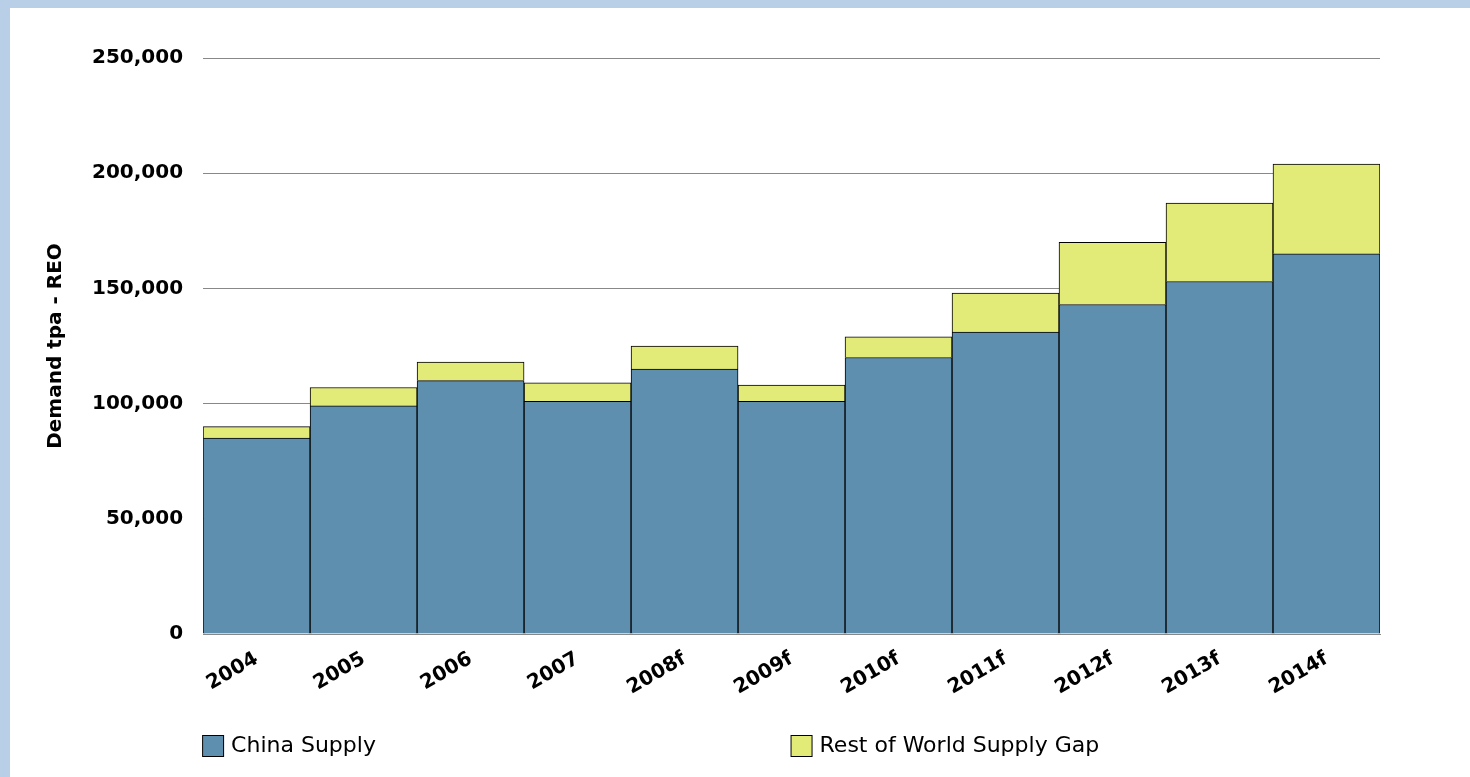  What do you see at coordinates (138, 286) in the screenshot?
I see `y-tick-label: 150,000` at bounding box center [138, 286].